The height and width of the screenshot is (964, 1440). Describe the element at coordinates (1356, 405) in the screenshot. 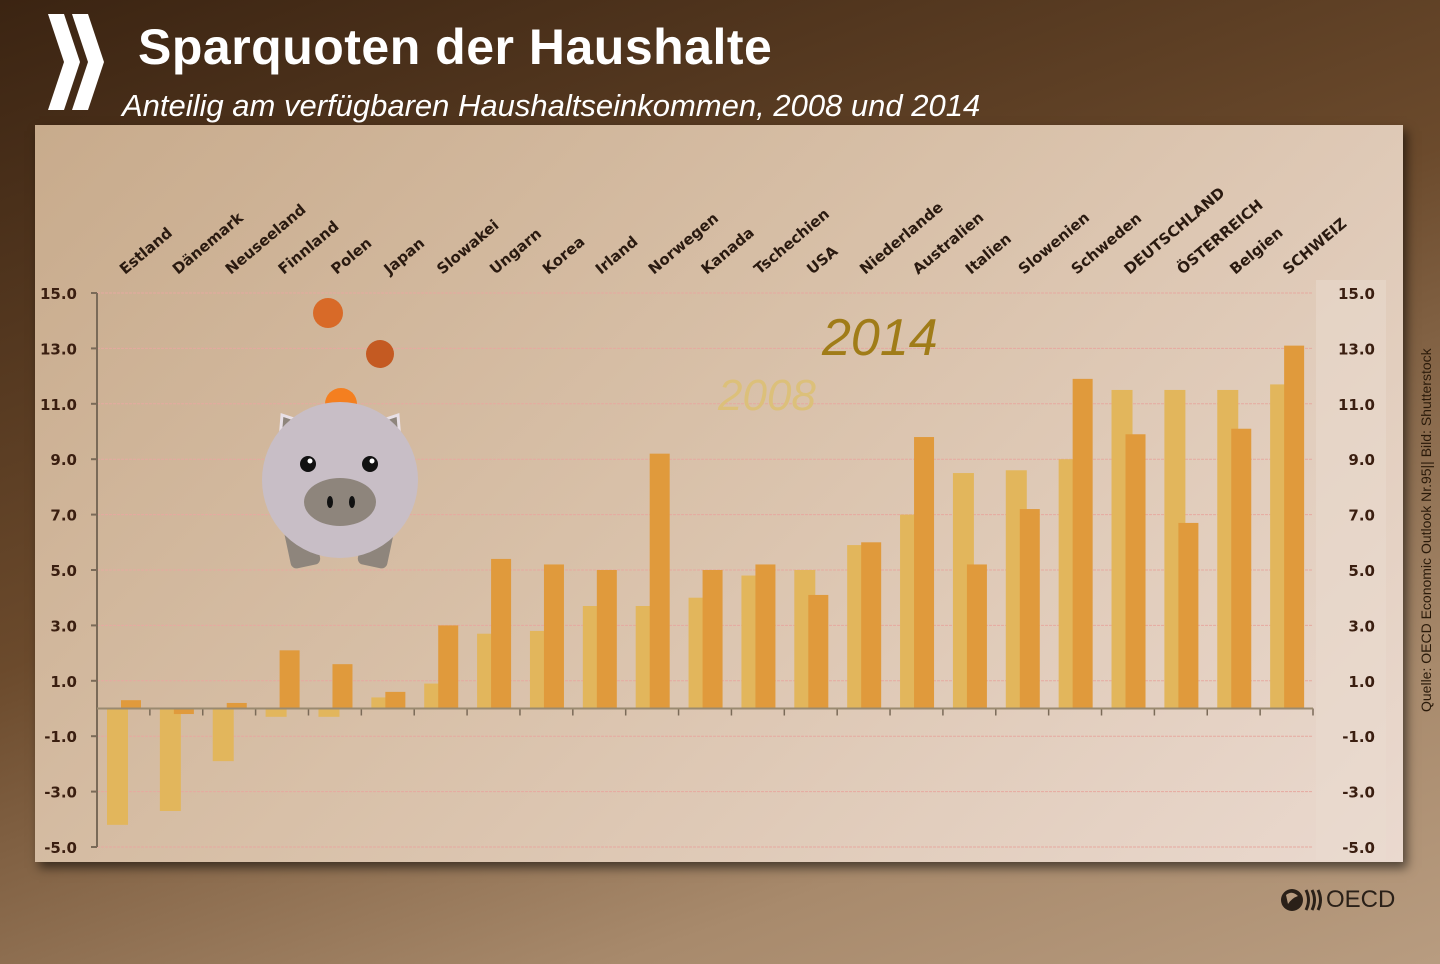

I see `y-tick-label-right: 11.0` at that location.